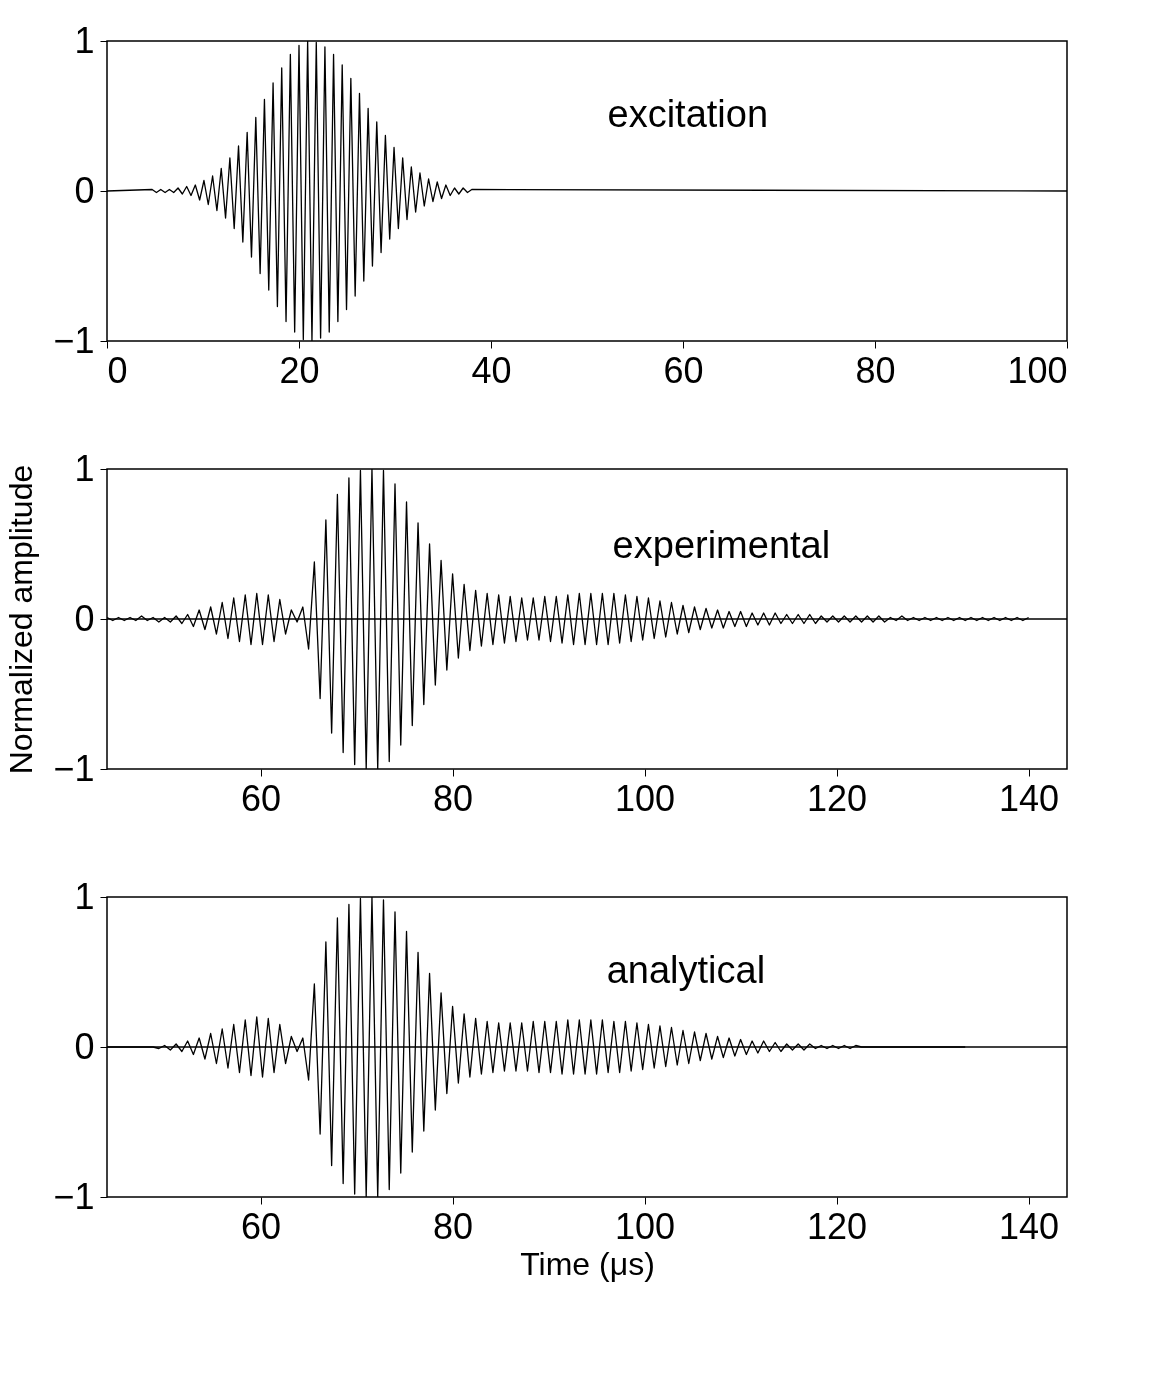 Image resolution: width=1157 pixels, height=1399 pixels. What do you see at coordinates (117, 370) in the screenshot?
I see `x-tick-label: 0` at bounding box center [117, 370].